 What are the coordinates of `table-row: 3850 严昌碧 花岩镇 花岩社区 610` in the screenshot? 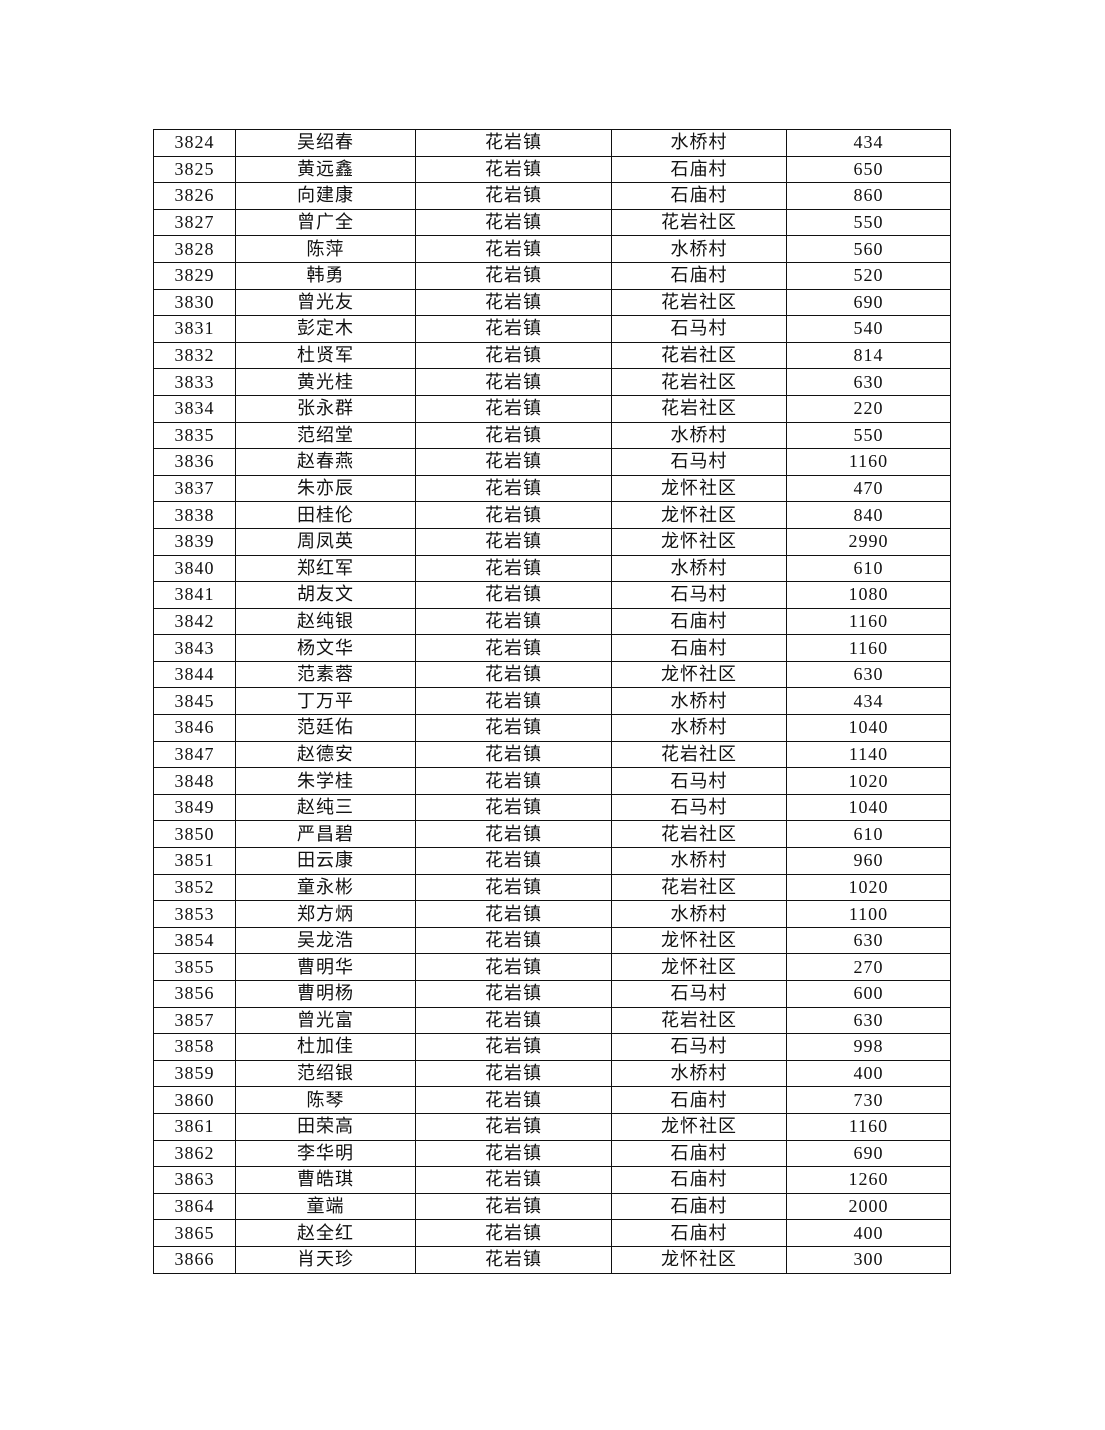 It's located at (552, 834).